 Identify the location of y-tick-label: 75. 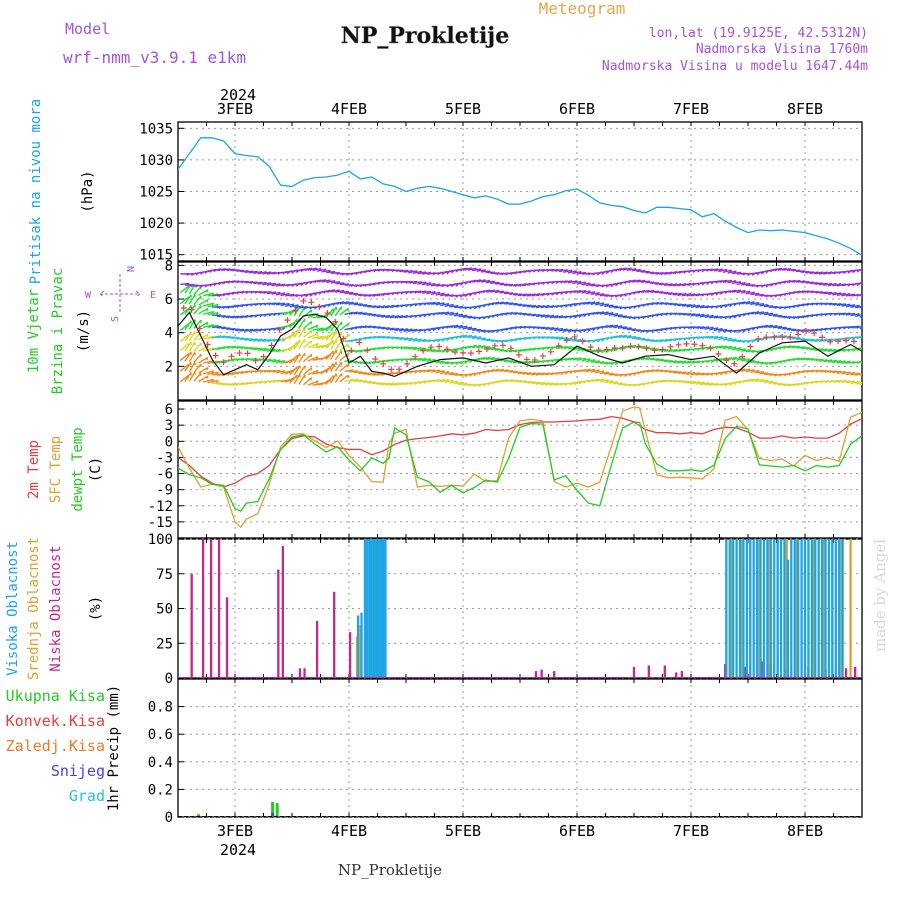
(164, 575).